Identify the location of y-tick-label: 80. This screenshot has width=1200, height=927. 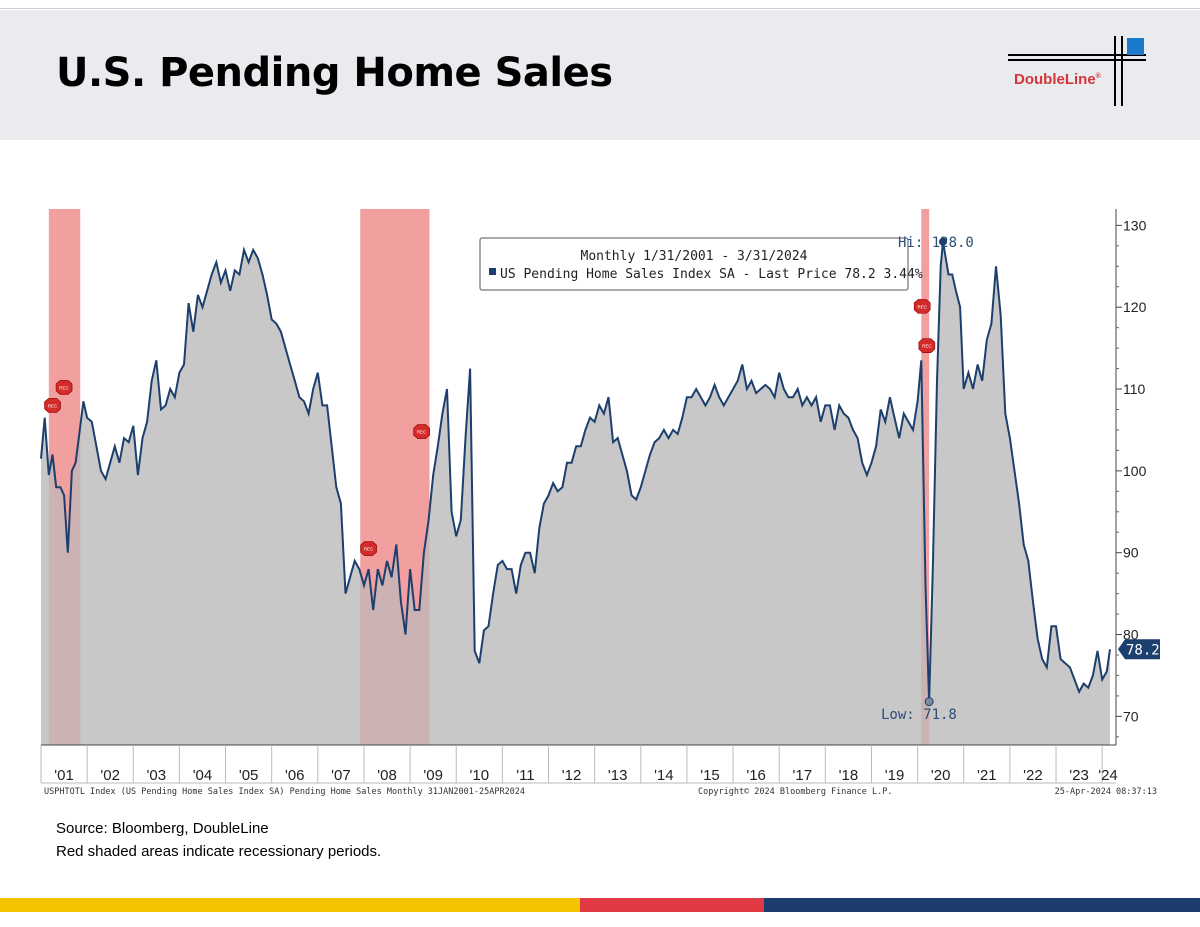
(1131, 635).